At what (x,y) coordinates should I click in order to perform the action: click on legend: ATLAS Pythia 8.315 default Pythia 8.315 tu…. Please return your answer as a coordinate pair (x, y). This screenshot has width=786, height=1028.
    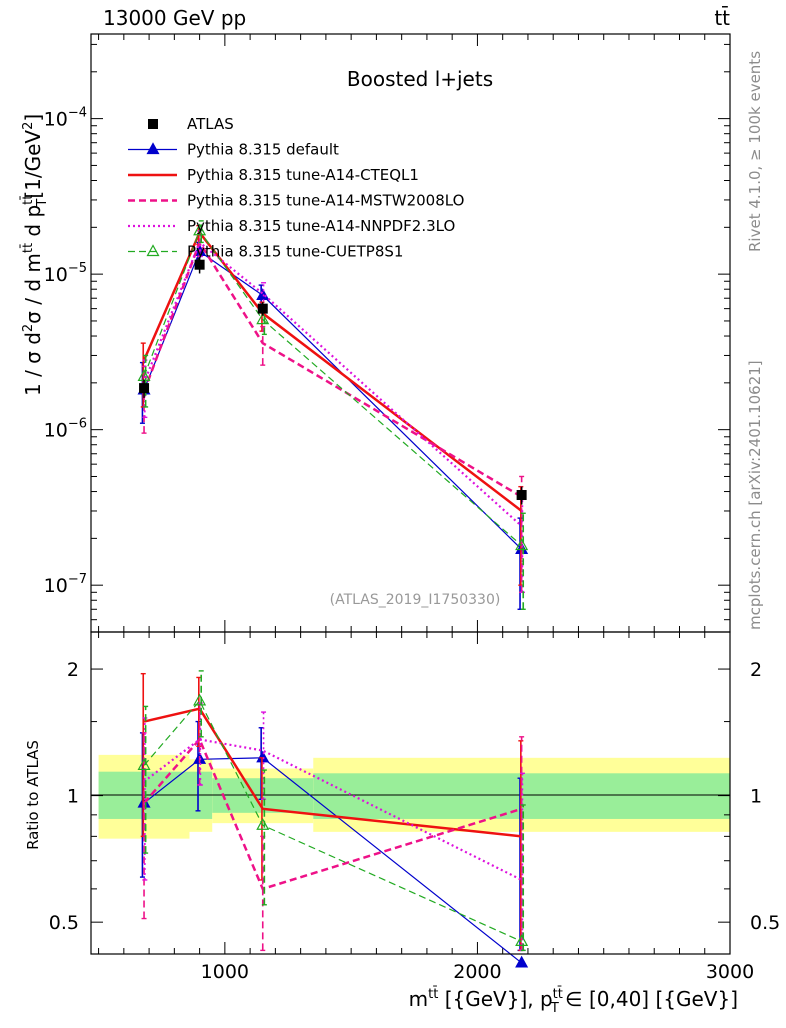
    Looking at the image, I should click on (296, 188).